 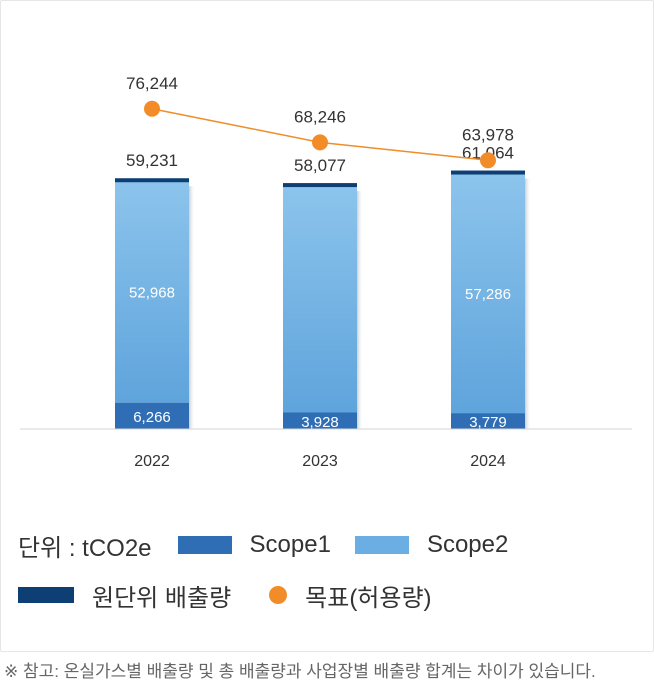 I want to click on bar-scope1-2023, so click(x=320, y=420).